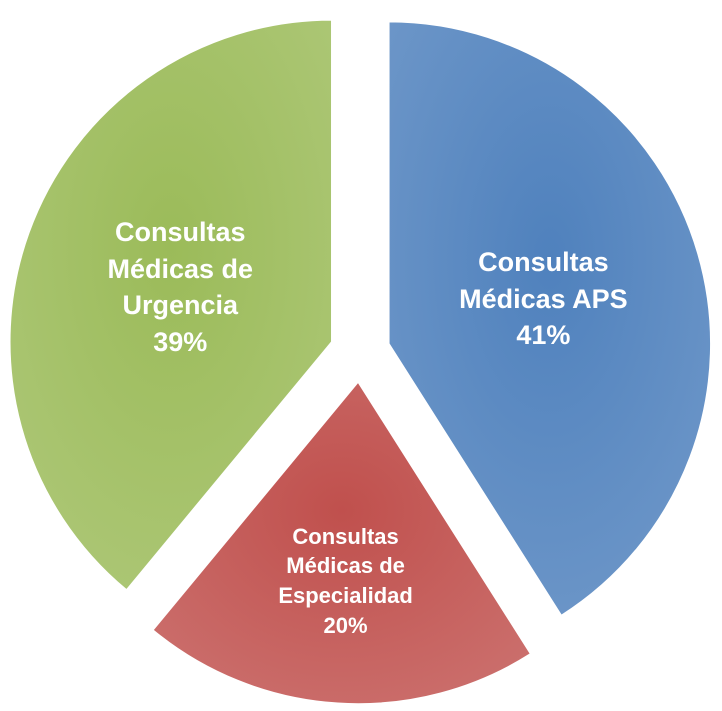 This screenshot has height=711, width=722. What do you see at coordinates (180, 269) in the screenshot?
I see `category-label: Consultas Médicas de Urgencia` at bounding box center [180, 269].